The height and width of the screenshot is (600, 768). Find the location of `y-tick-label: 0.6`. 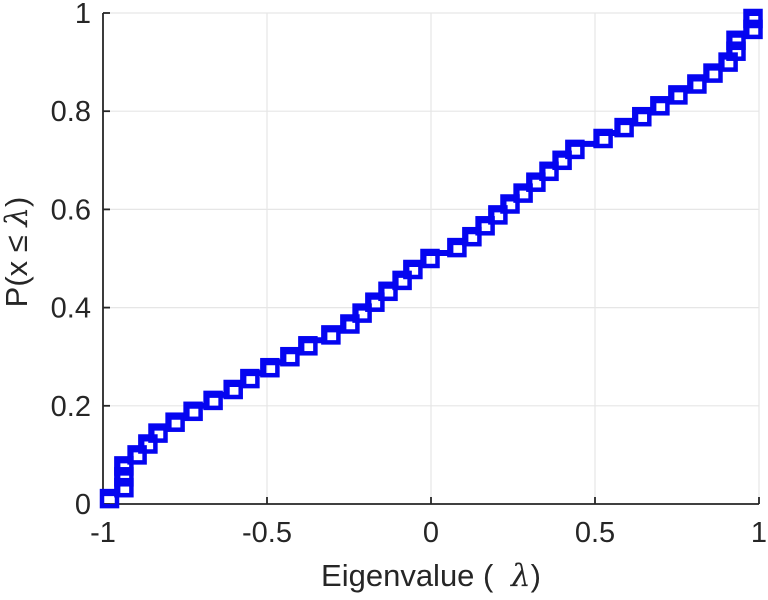

y-tick-label: 0.6 is located at coordinates (71, 210).